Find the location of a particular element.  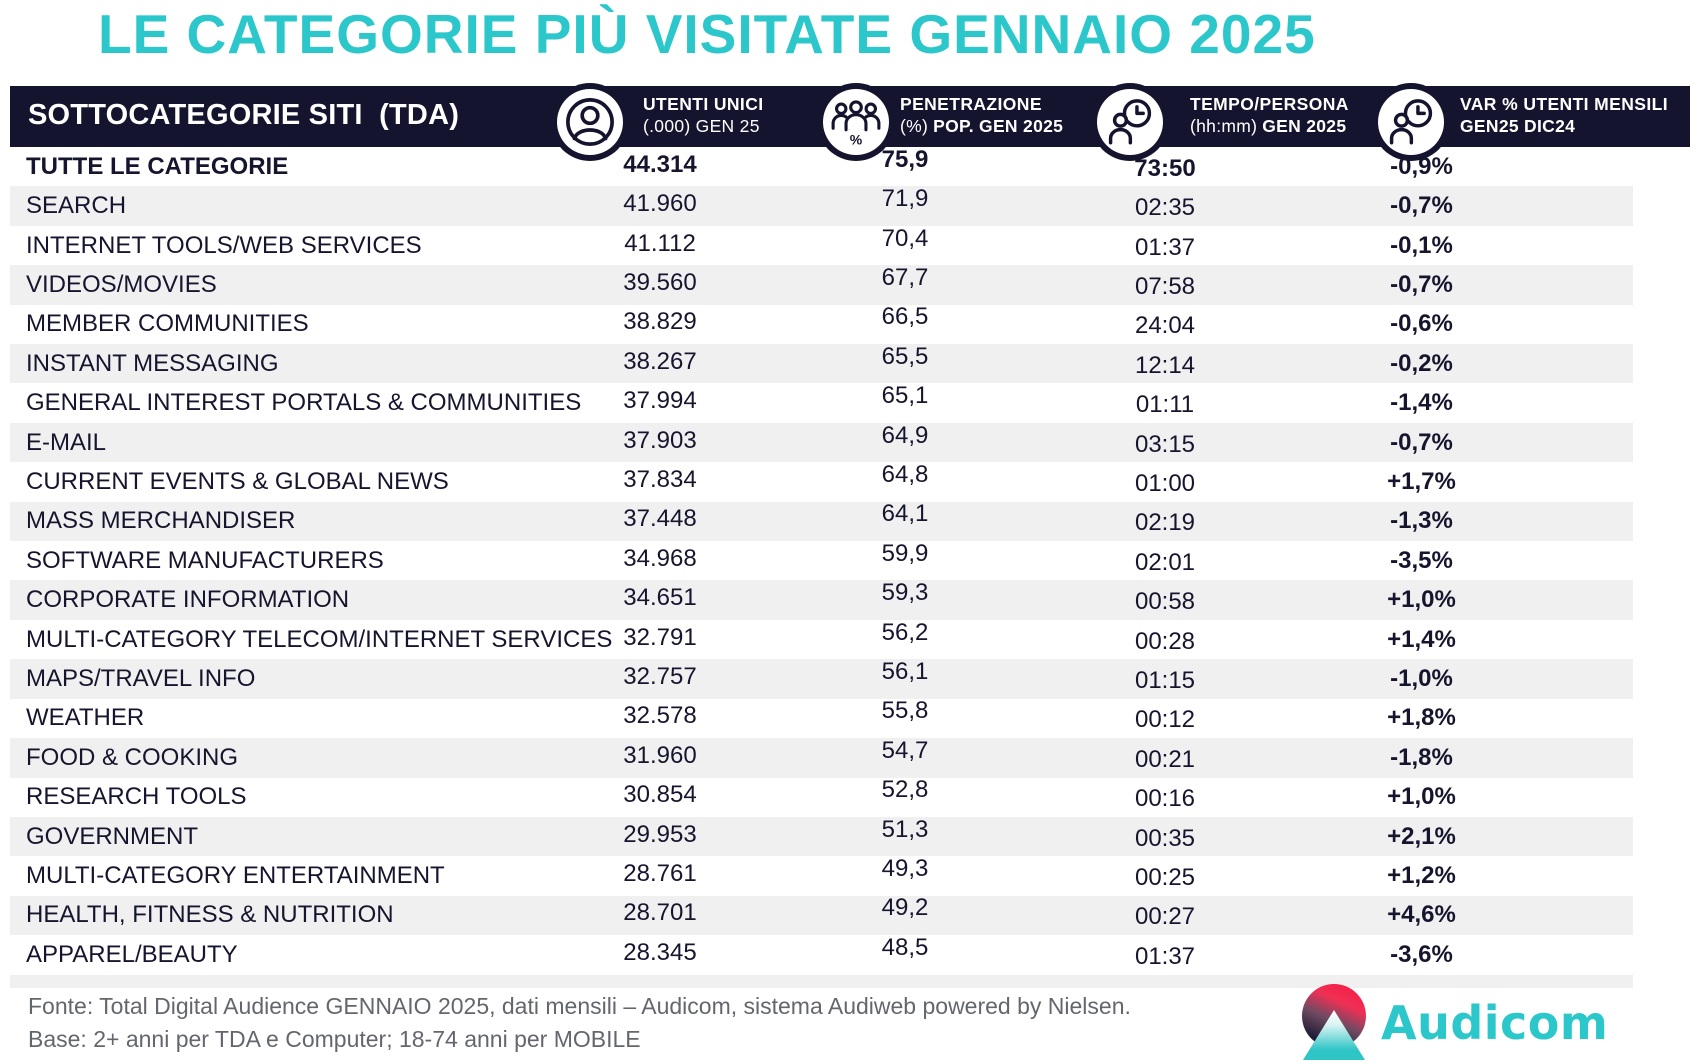

category-name: TUTTE LE CATEGORIE is located at coordinates (157, 166).